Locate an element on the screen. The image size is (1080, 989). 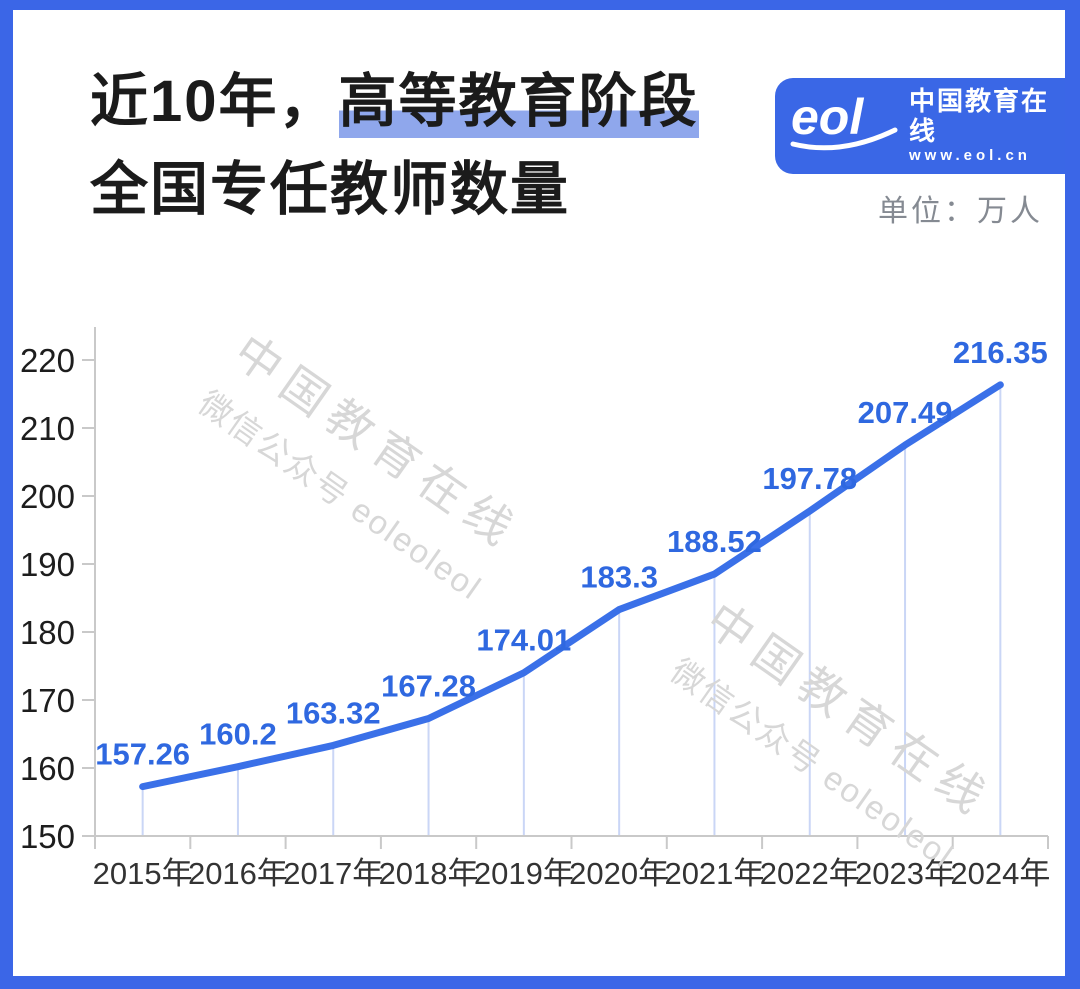
eol-swoosh-stroke is located at coordinates (844, 138).